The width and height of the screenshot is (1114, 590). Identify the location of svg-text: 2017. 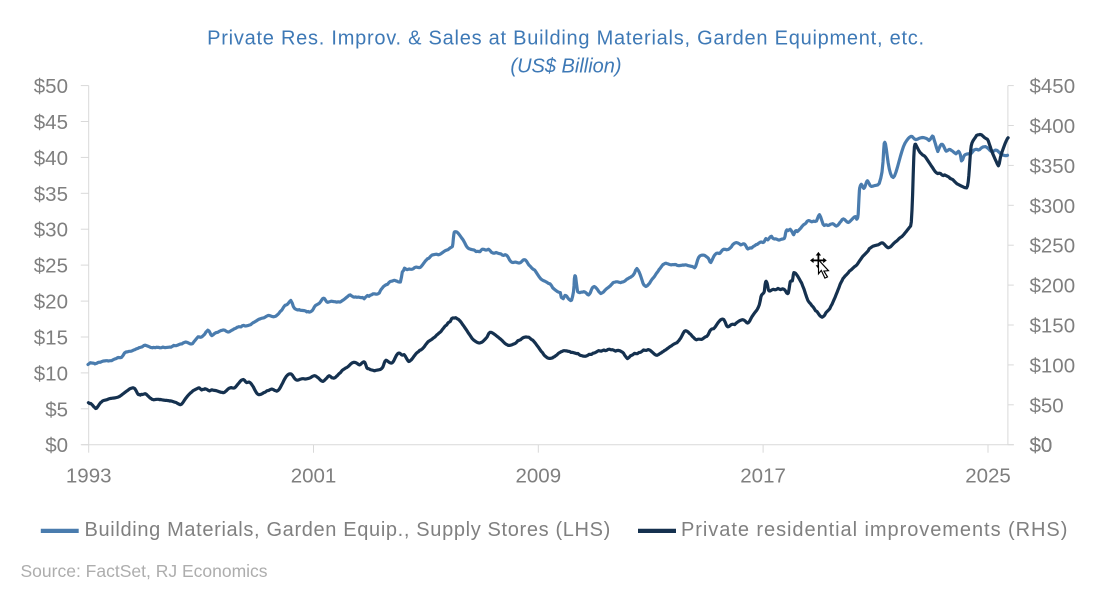
(763, 476).